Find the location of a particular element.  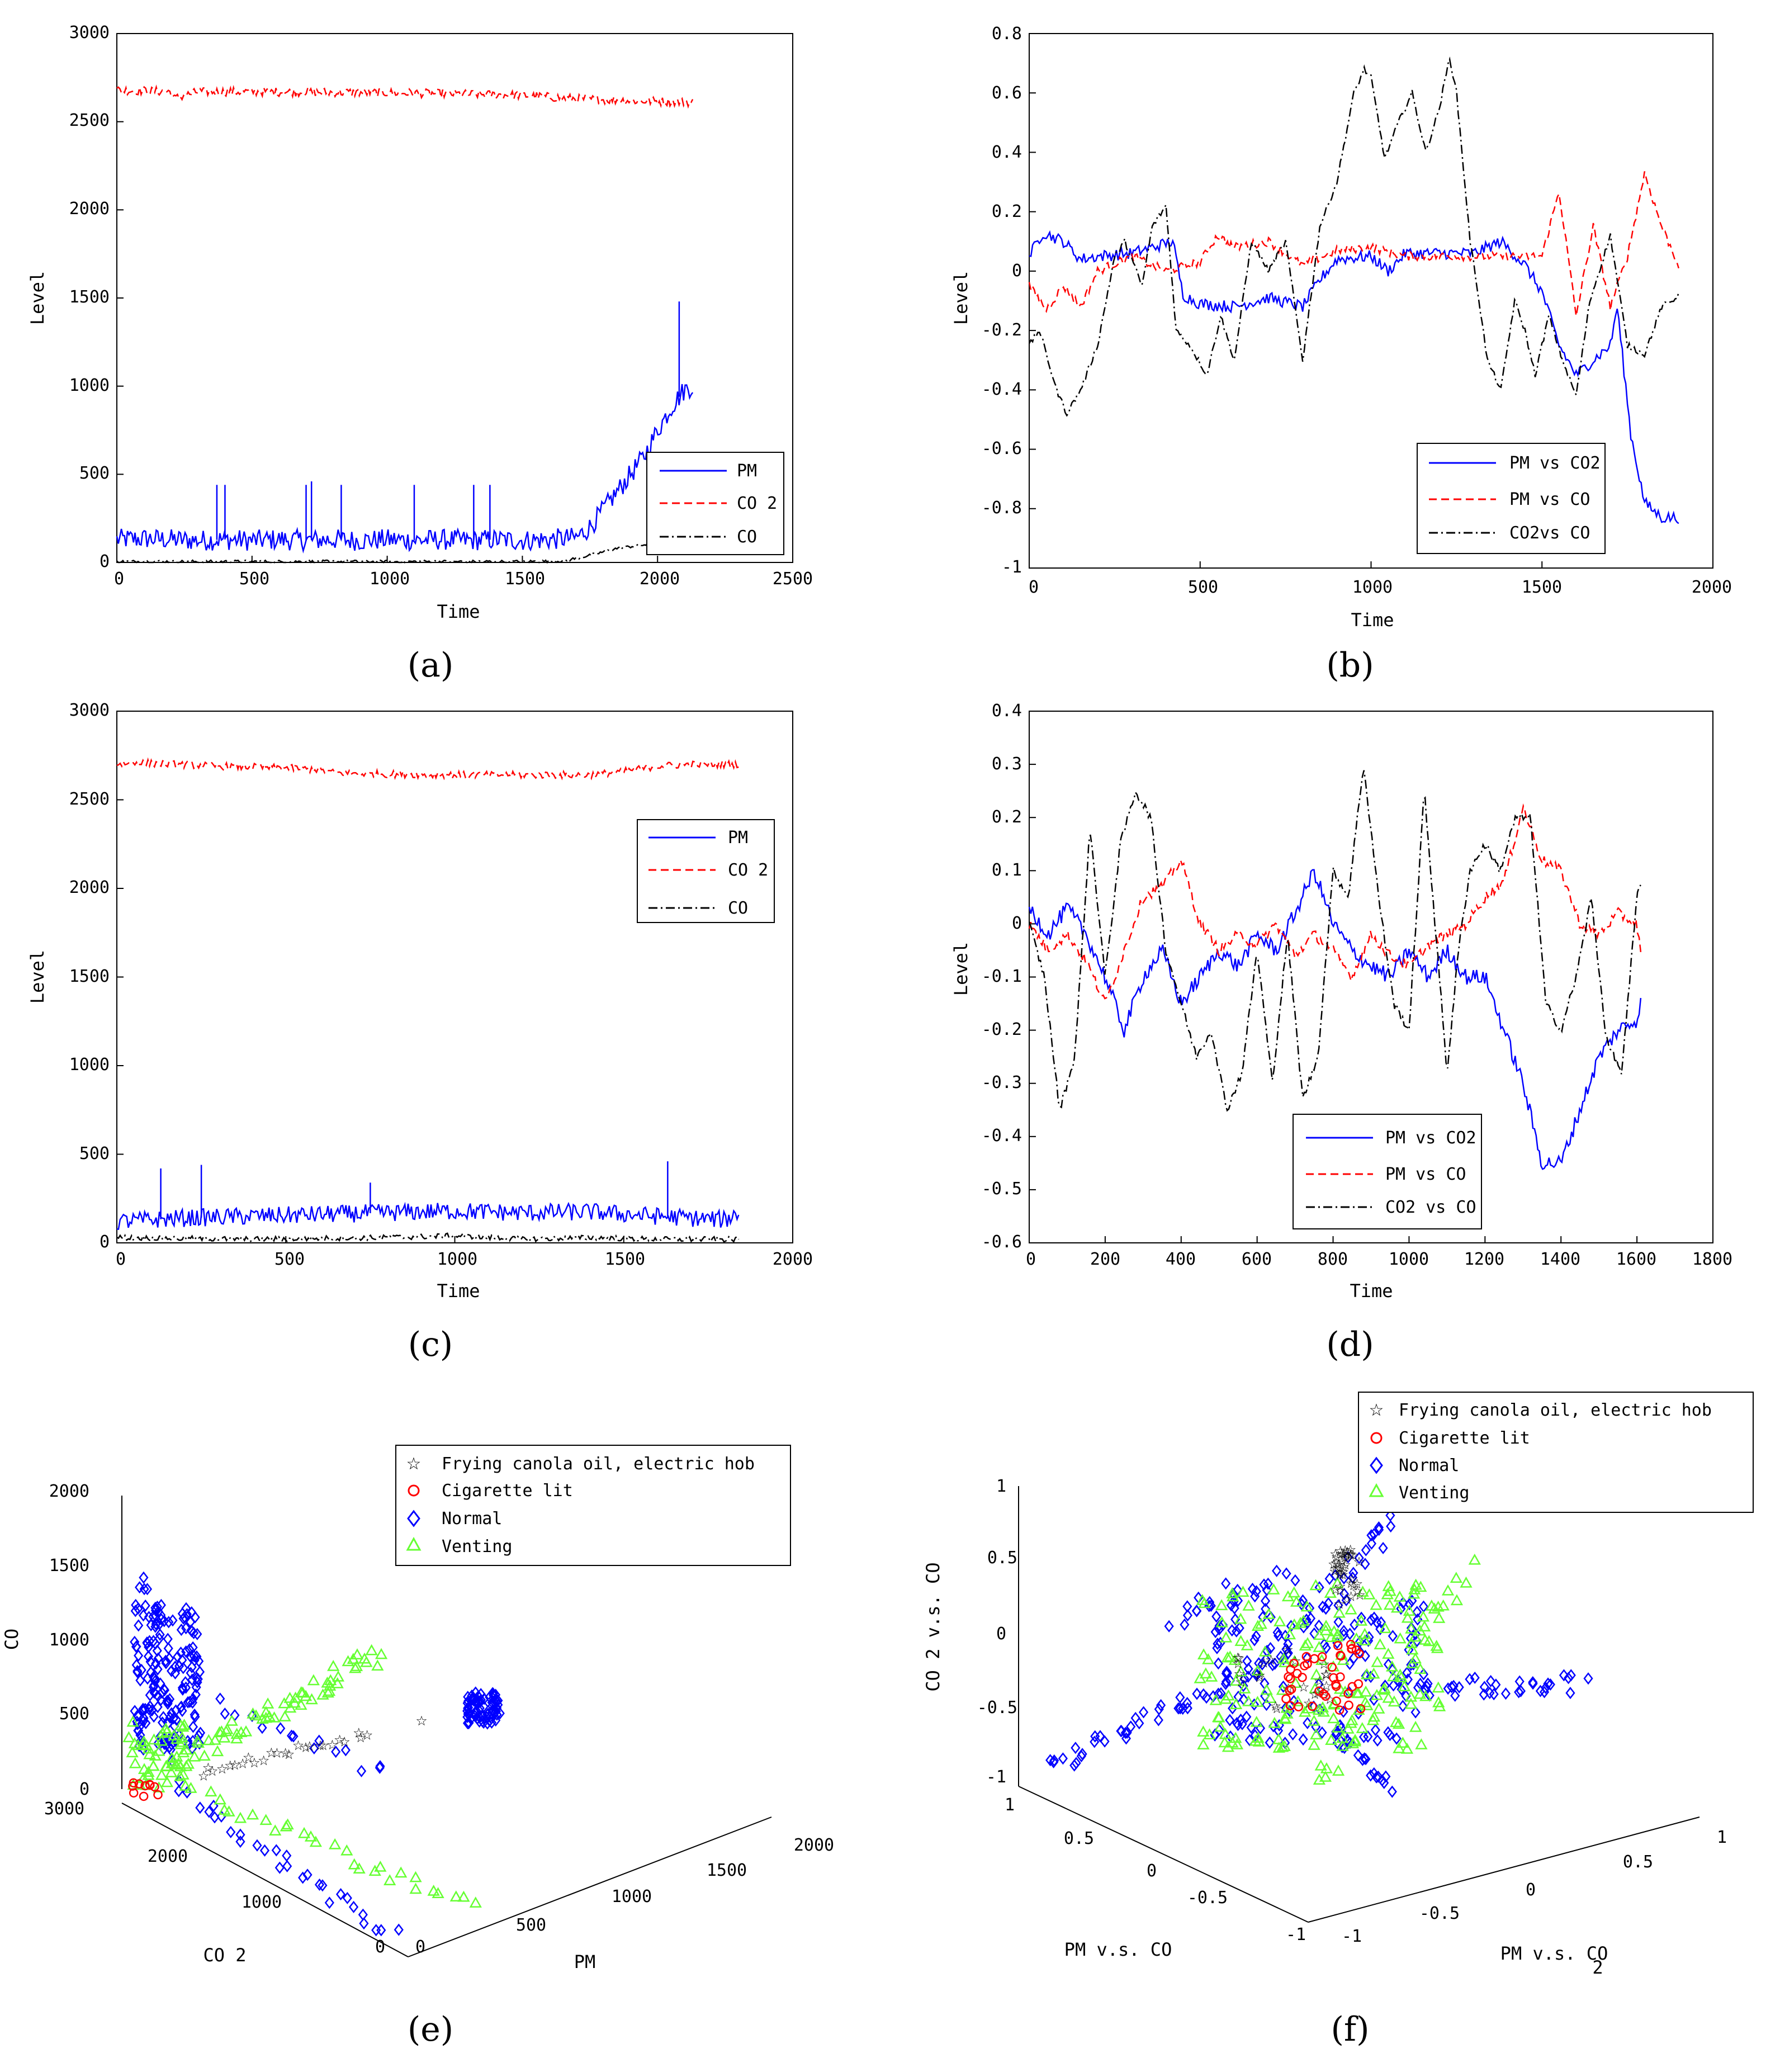

chart-f-ytick: 0 is located at coordinates (1152, 1871).